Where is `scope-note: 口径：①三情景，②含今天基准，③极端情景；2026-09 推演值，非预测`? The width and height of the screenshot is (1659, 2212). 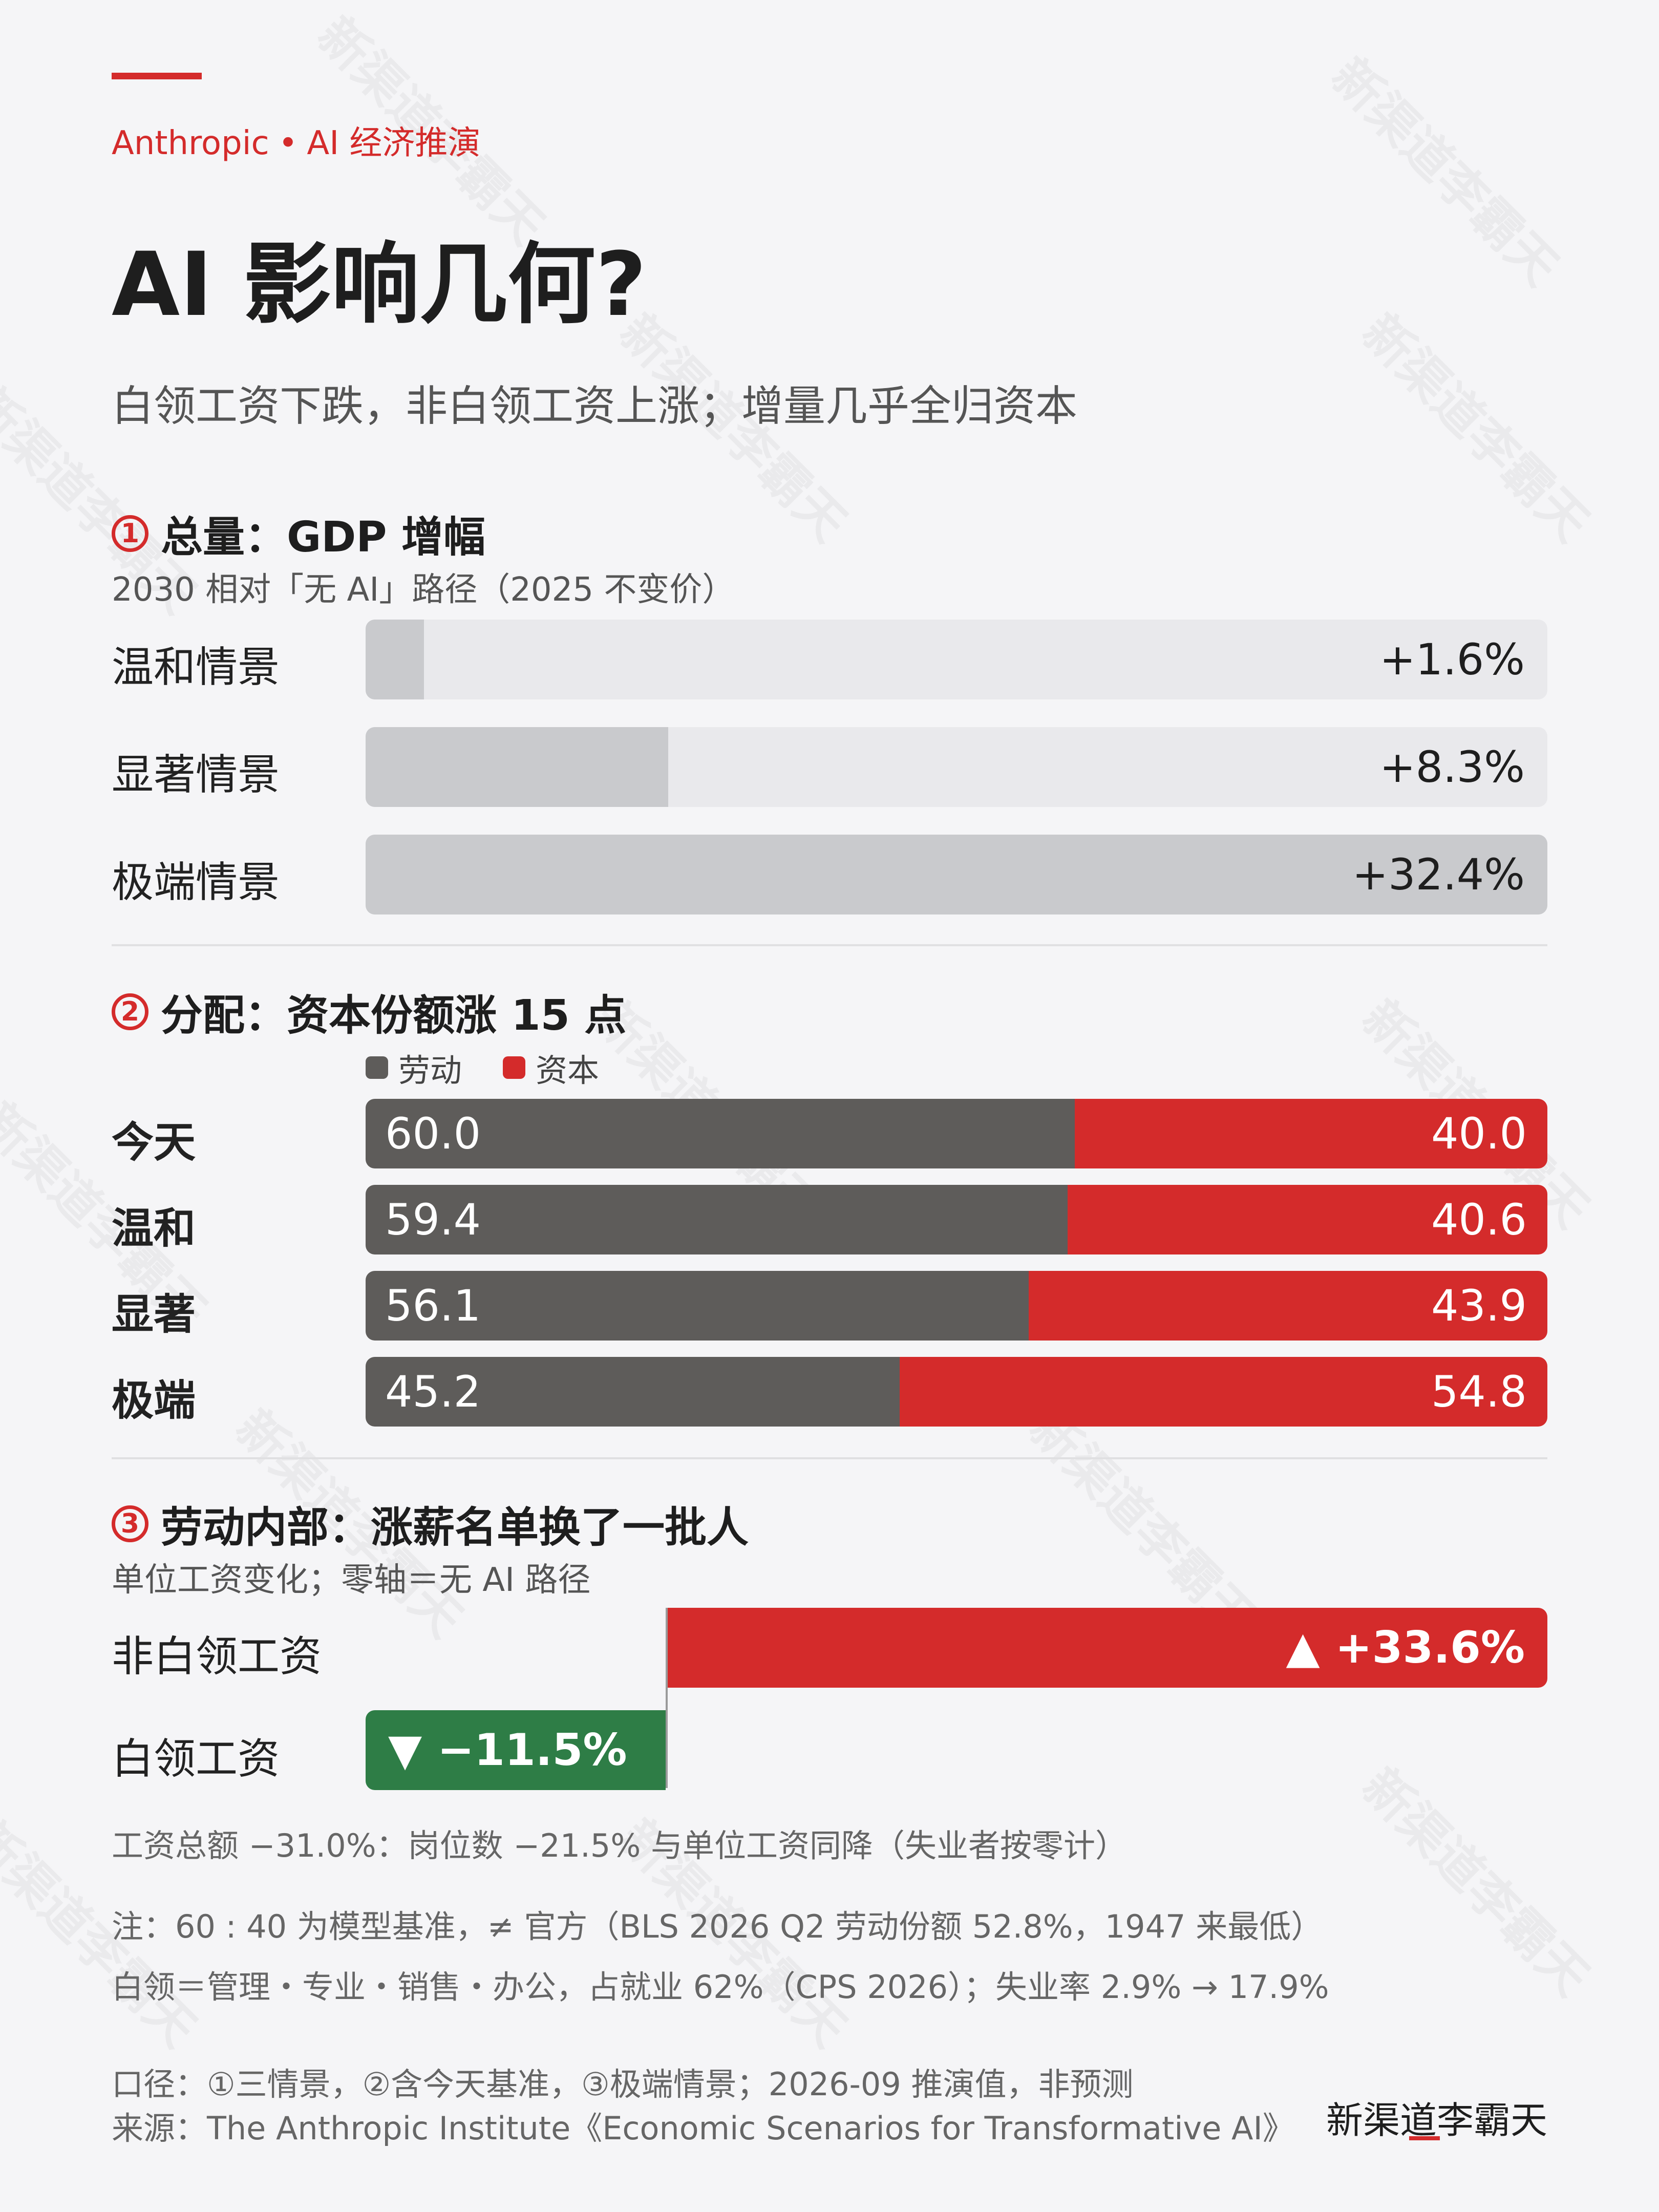 scope-note: 口径：①三情景，②含今天基准，③极端情景；2026-09 推演值，非预测 is located at coordinates (623, 2084).